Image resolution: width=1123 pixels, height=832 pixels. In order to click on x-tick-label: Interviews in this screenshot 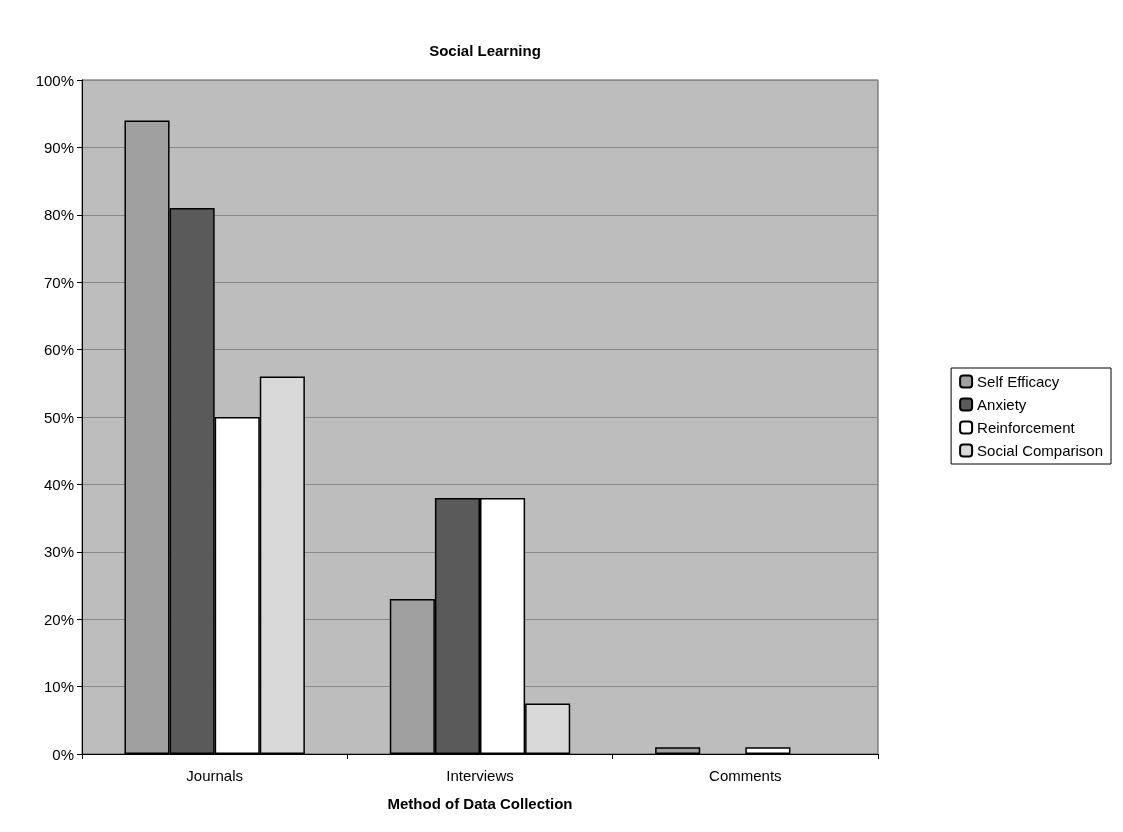, I will do `click(480, 775)`.